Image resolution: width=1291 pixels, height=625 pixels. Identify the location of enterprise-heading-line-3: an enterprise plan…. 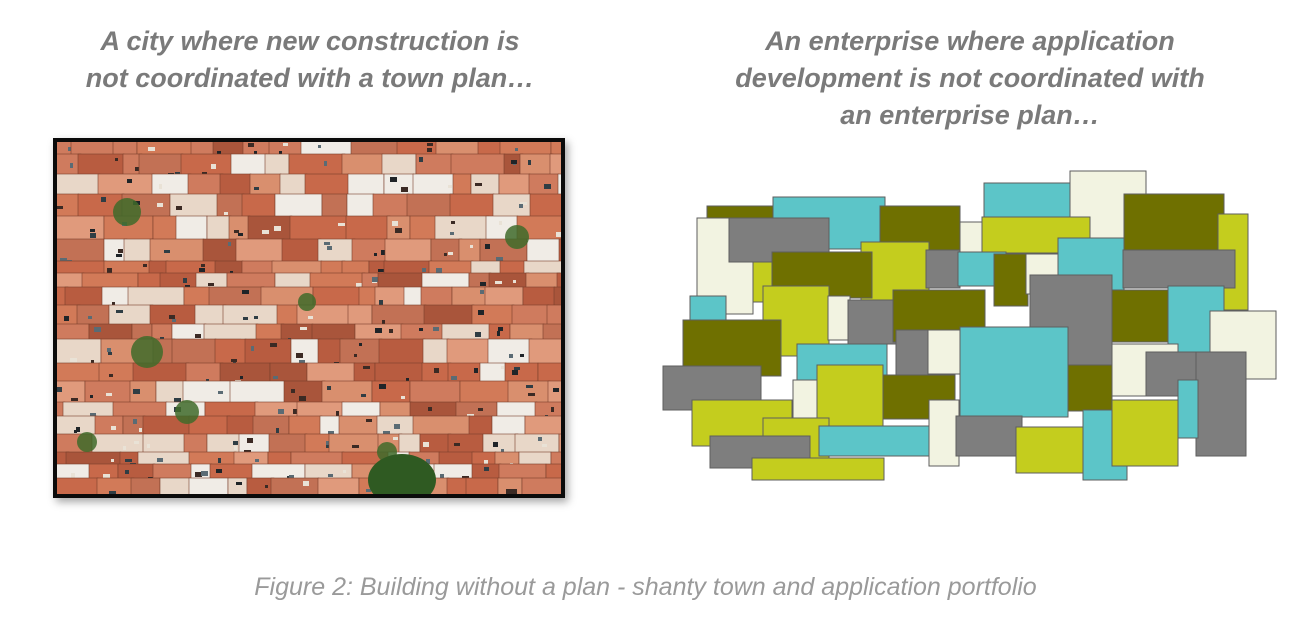
(970, 115).